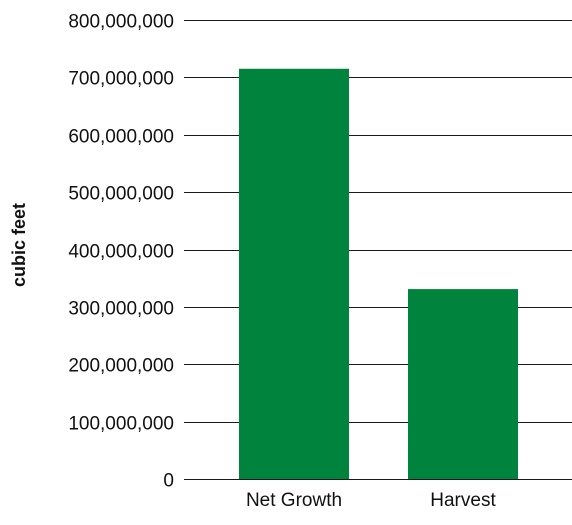 This screenshot has height=525, width=572. Describe the element at coordinates (121, 366) in the screenshot. I see `y-tick-label: 200,000,000` at that location.